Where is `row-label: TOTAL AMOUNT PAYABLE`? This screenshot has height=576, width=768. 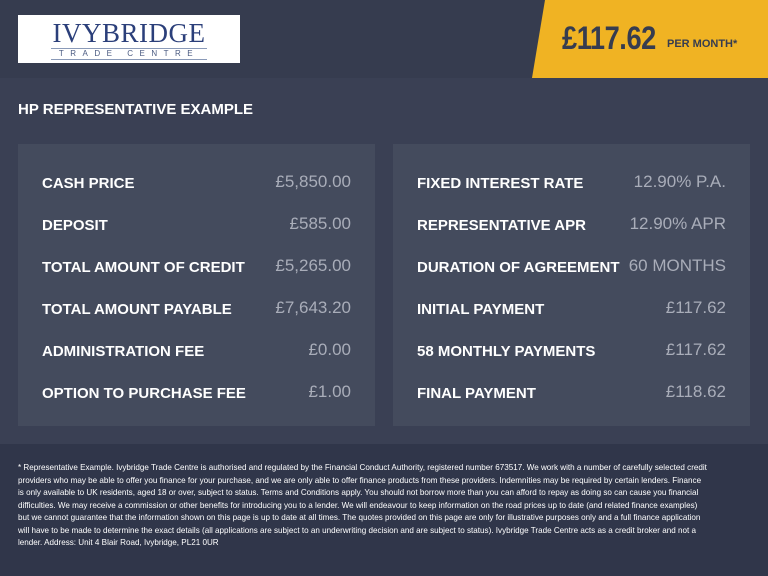 row-label: TOTAL AMOUNT PAYABLE is located at coordinates (137, 309).